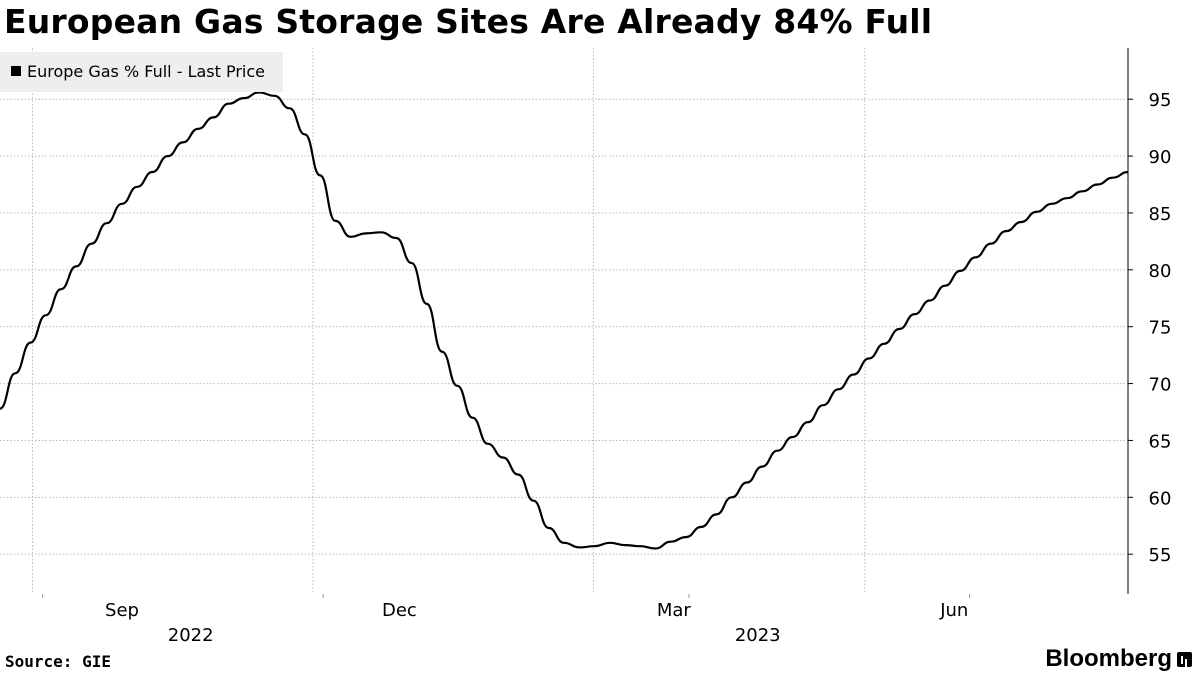  Describe the element at coordinates (1160, 157) in the screenshot. I see `y-tick-label-90: 90` at that location.